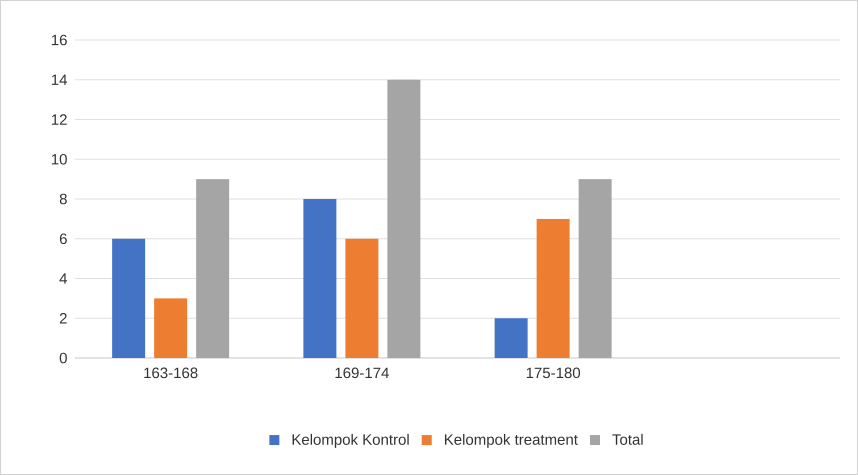  What do you see at coordinates (350, 441) in the screenshot?
I see `legend-label: Kelompok Kontrol` at bounding box center [350, 441].